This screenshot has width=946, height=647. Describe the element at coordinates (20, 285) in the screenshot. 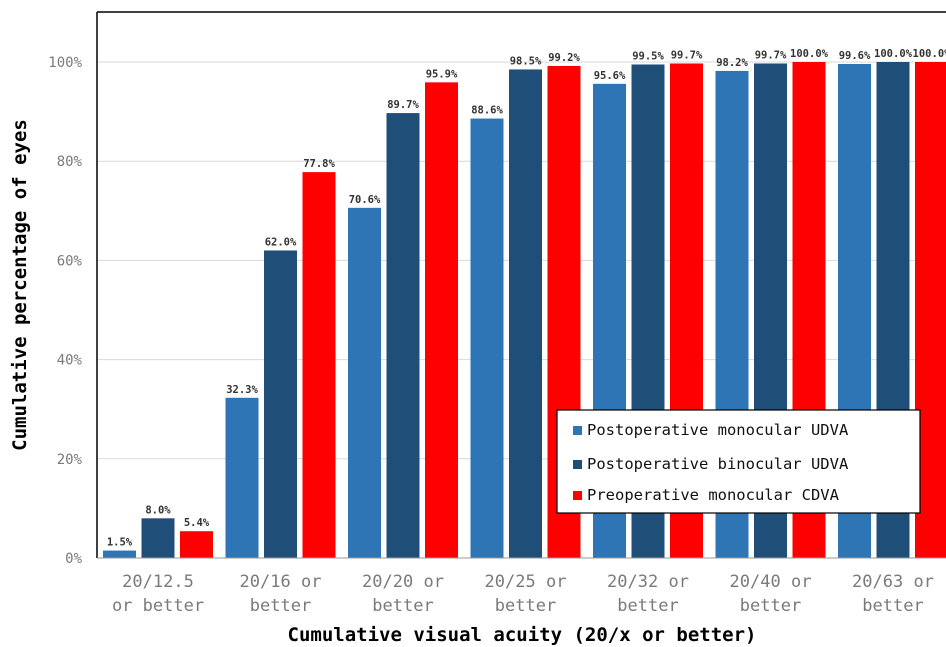

I see `y-axis-title: Cumulative percentage of eyes` at that location.